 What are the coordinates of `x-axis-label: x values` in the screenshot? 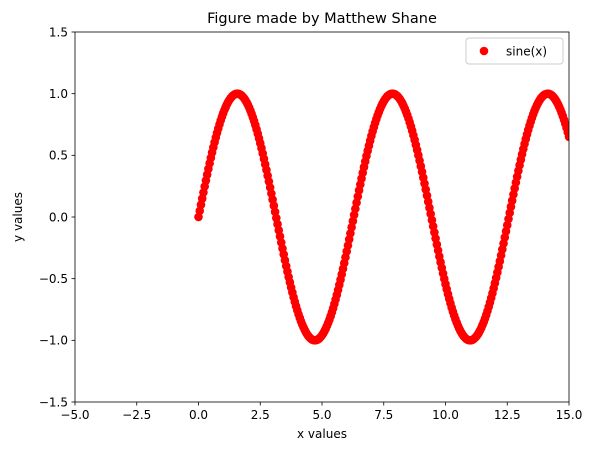 It's located at (322, 434).